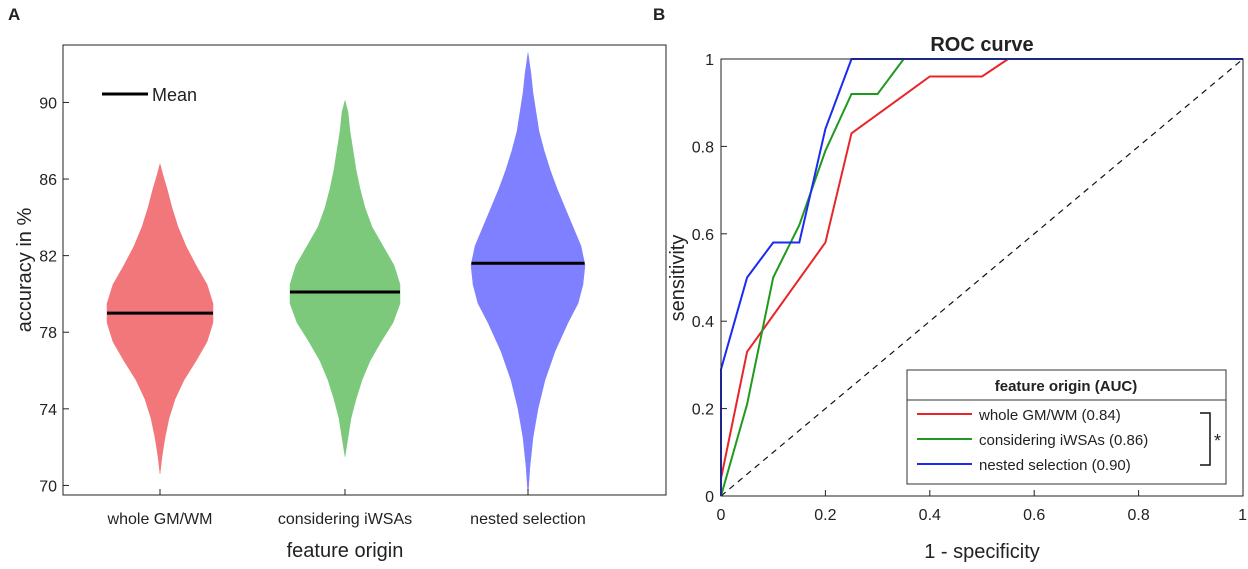 Image resolution: width=1248 pixels, height=569 pixels. What do you see at coordinates (25, 270) in the screenshot?
I see `panel-a-y-label: accuracy in %` at bounding box center [25, 270].